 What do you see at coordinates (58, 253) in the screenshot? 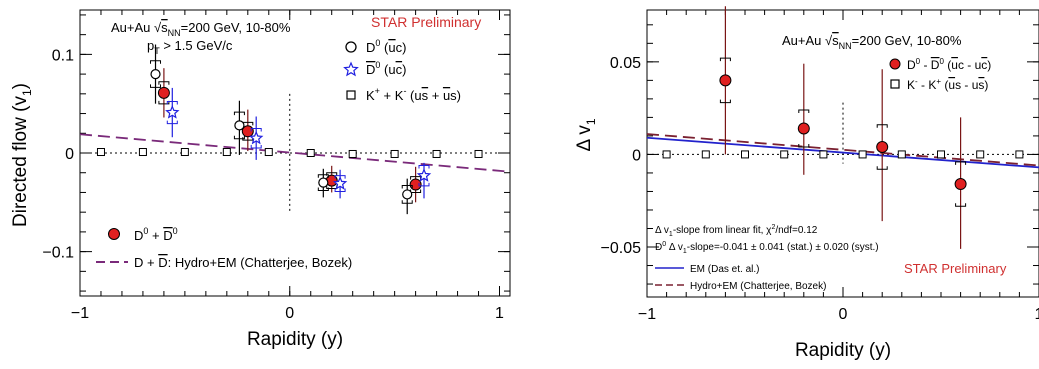
I see `y-tick-label: −0.1` at bounding box center [58, 253].